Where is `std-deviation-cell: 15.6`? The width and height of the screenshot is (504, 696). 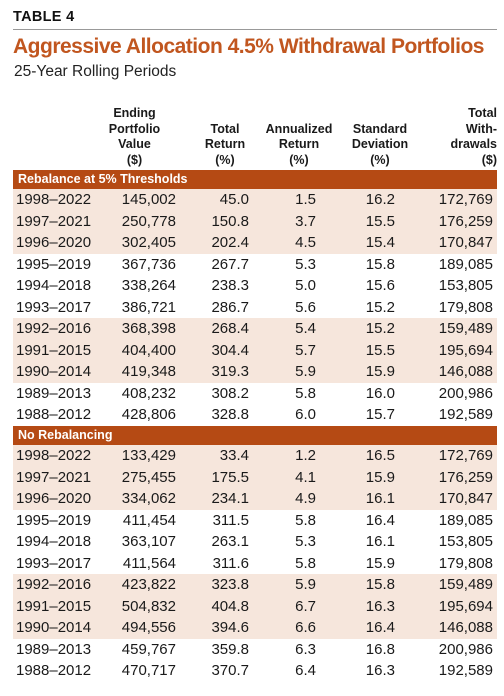
std-deviation-cell: 15.6 is located at coordinates (380, 286).